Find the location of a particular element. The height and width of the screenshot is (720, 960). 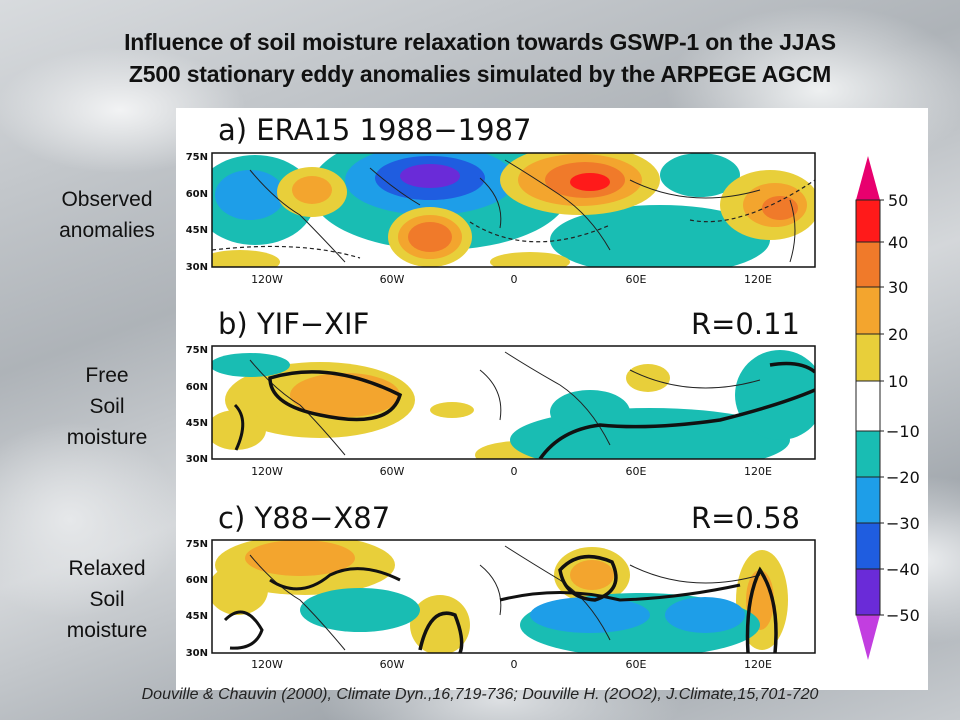

side-label-line: anomalies is located at coordinates (107, 230).